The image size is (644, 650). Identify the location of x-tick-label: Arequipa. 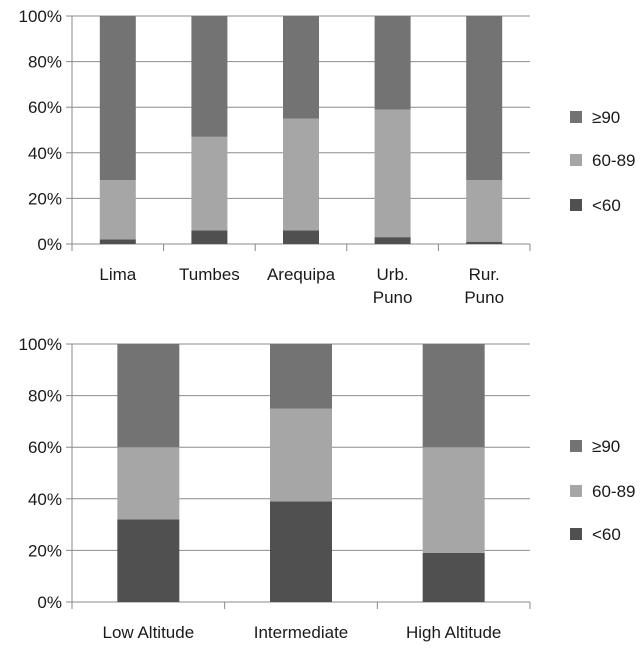
(301, 274).